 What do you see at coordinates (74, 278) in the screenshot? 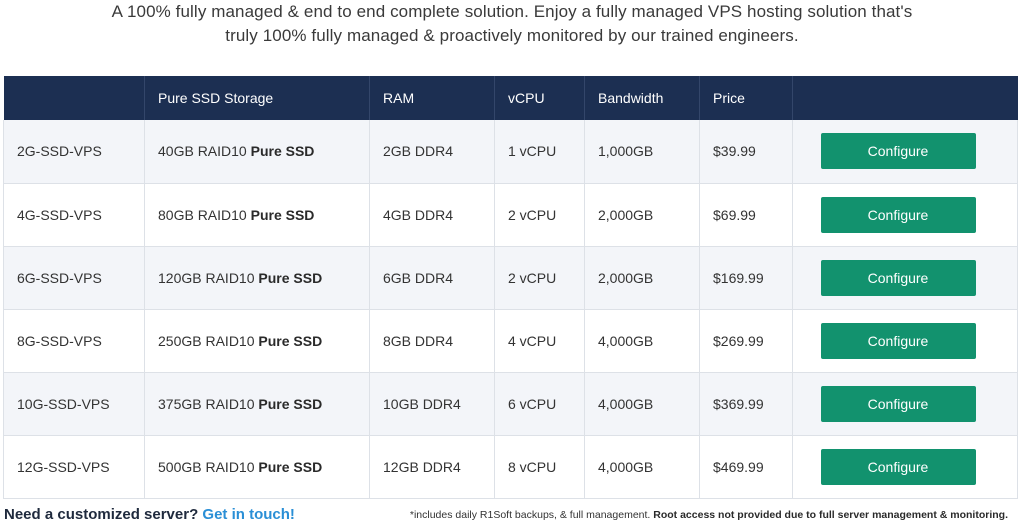
I see `plan-name: 6G-SSD-VPS` at bounding box center [74, 278].